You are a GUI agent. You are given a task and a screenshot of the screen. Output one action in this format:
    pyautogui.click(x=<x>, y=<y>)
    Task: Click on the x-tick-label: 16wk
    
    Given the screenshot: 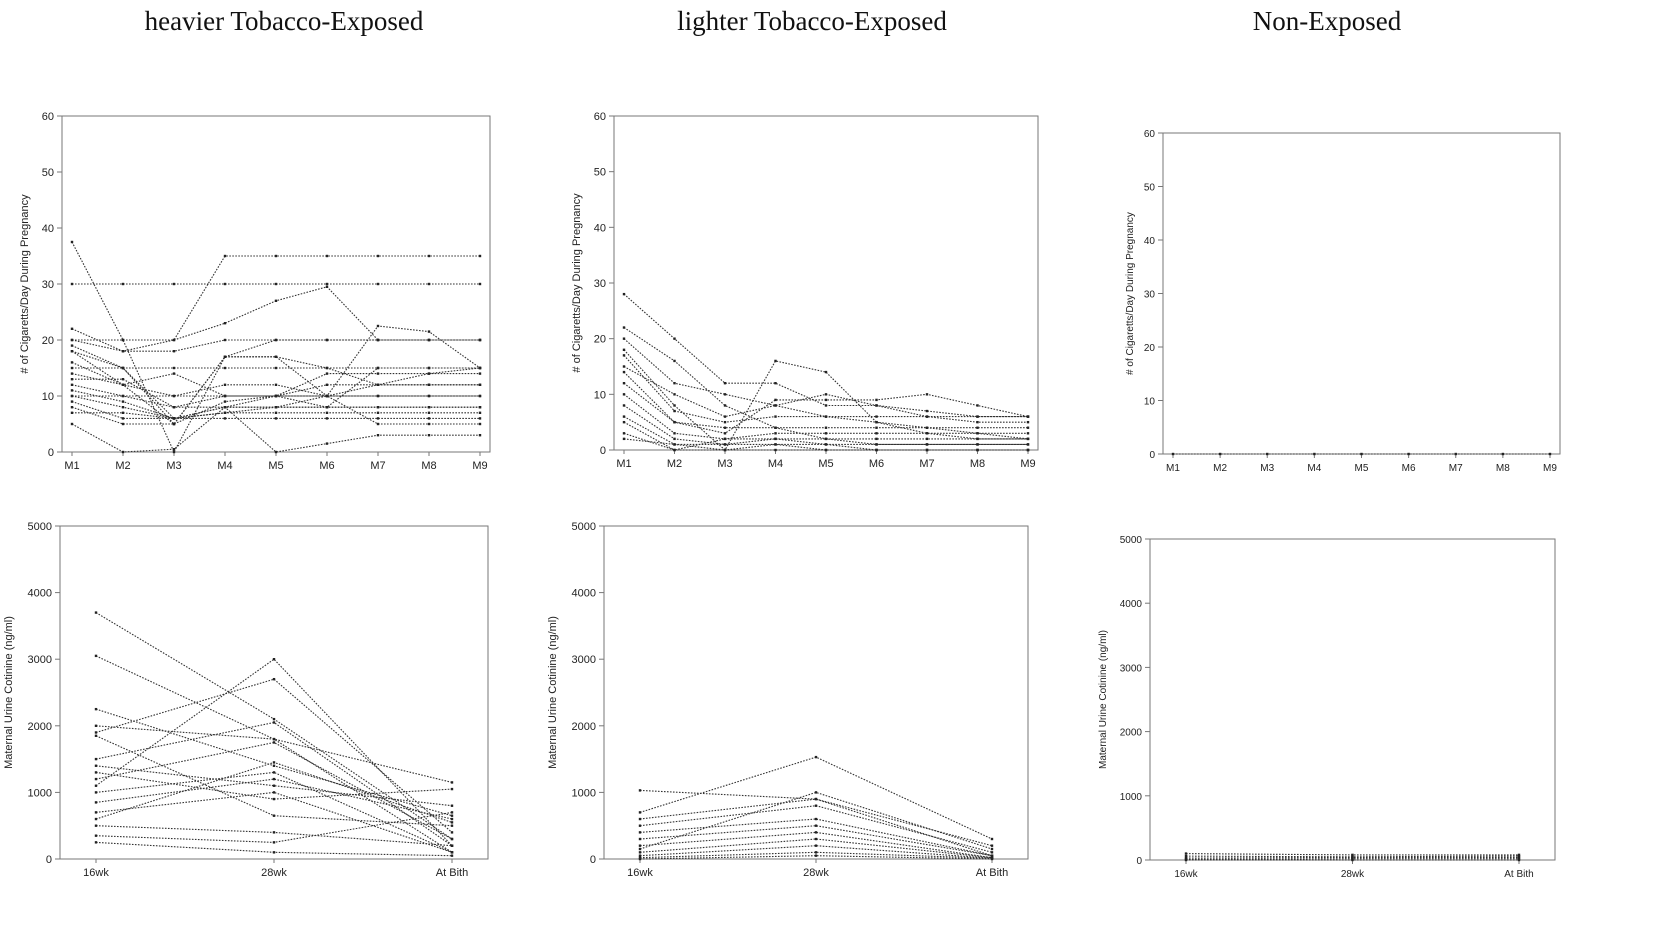 What is the action you would take?
    pyautogui.click(x=1186, y=874)
    